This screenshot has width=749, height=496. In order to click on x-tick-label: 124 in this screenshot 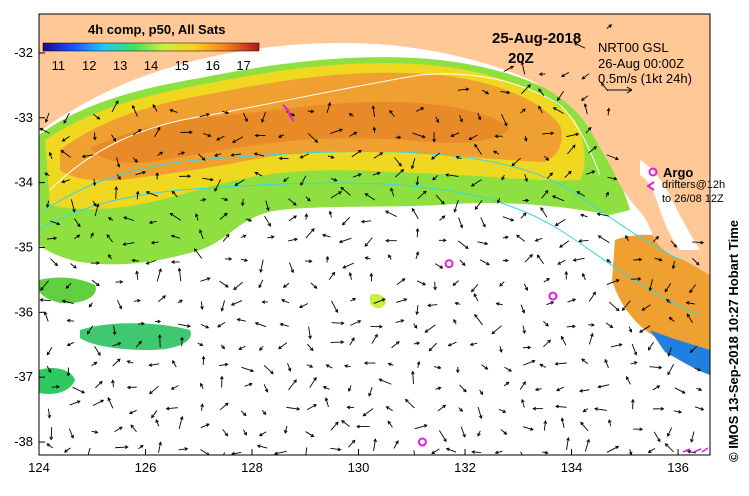, I will do `click(39, 467)`.